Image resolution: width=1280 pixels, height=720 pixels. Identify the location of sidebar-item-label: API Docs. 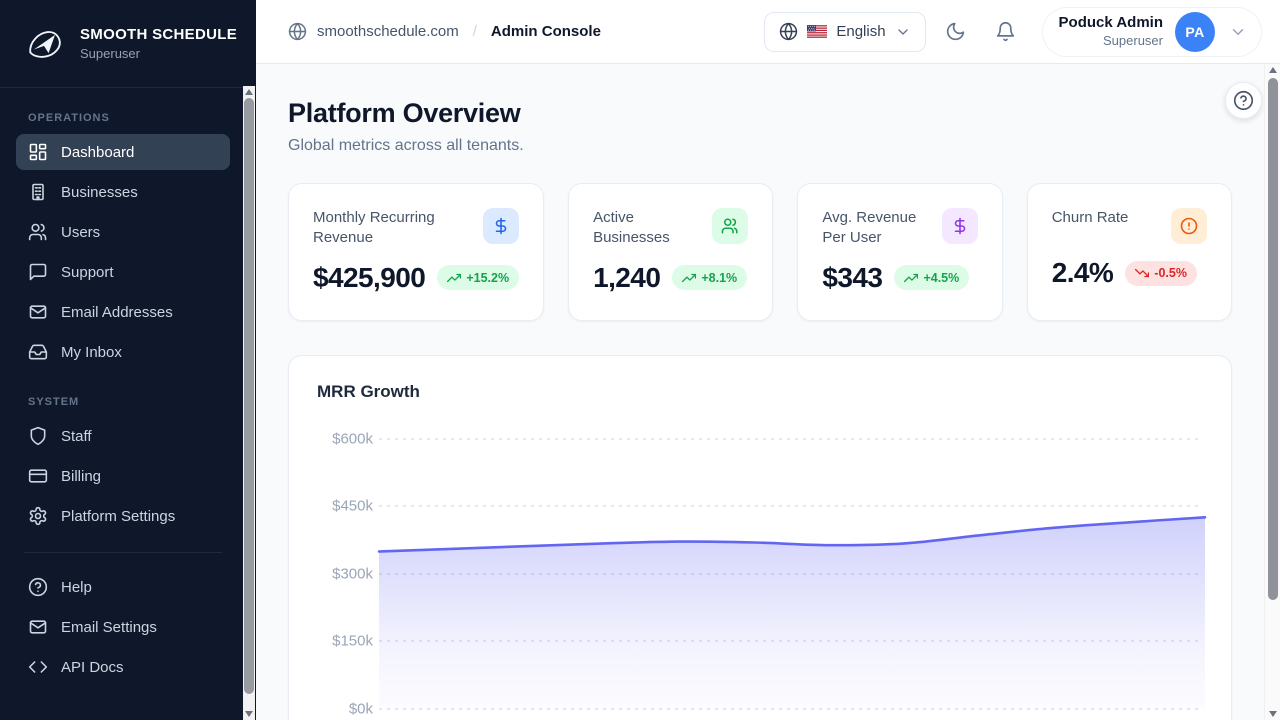
(92, 667).